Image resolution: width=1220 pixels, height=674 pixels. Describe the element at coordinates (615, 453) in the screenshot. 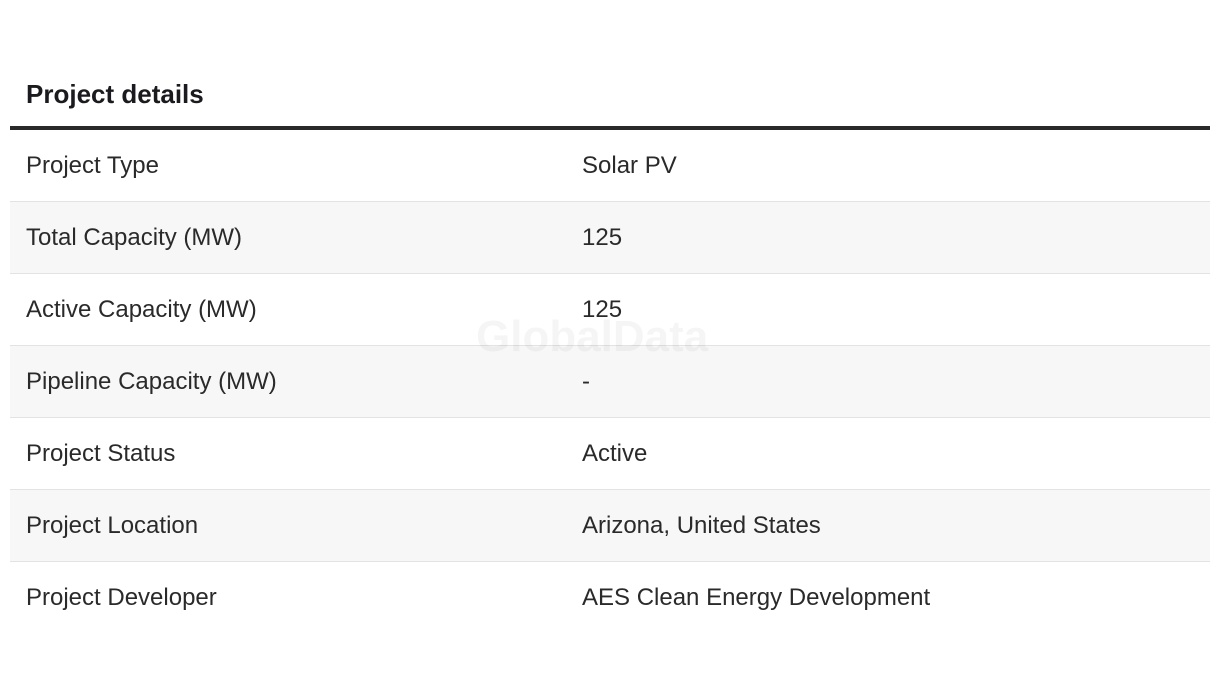

I see `row-value: Active` at that location.